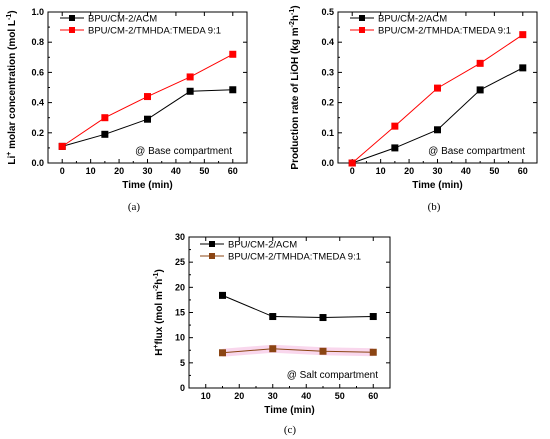  What do you see at coordinates (327, 133) in the screenshot?
I see `y-tick-label: 0.1` at bounding box center [327, 133].